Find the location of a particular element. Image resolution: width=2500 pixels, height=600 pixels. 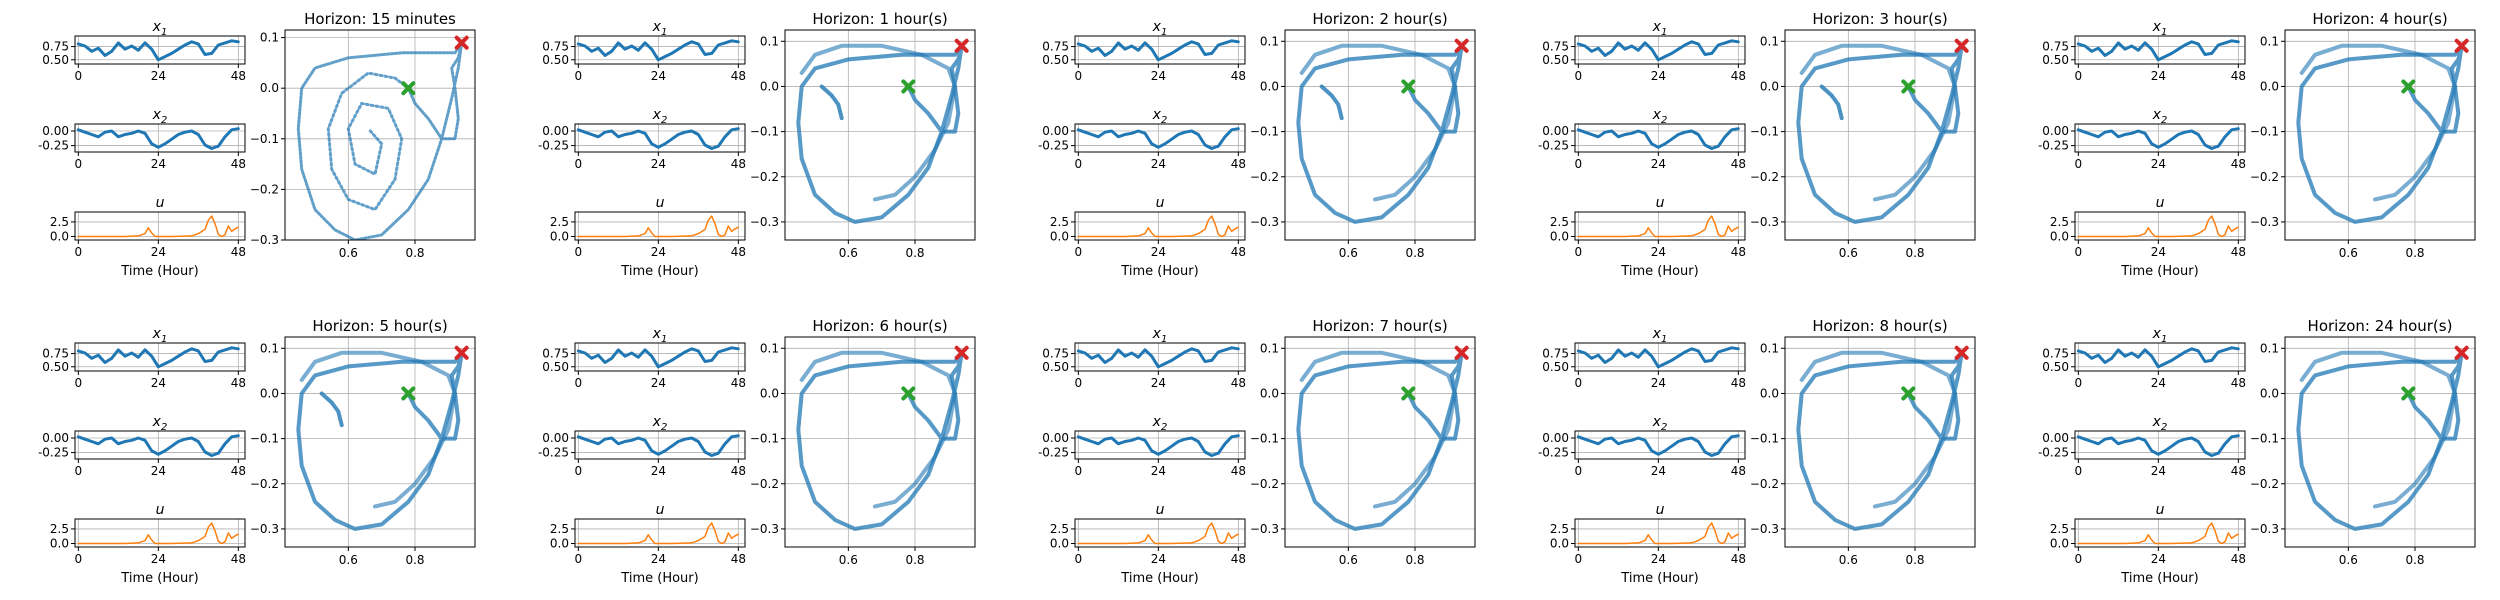

x2-xtick-label: 48 is located at coordinates (238, 164).